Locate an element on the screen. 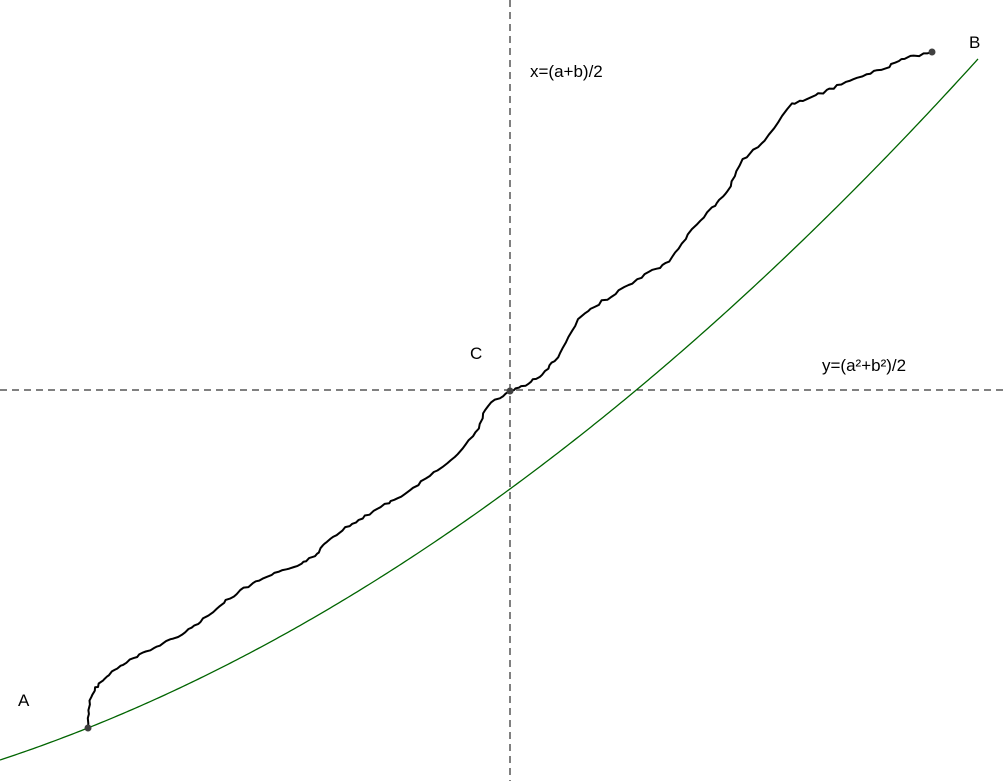  point-B-marker is located at coordinates (932, 52).